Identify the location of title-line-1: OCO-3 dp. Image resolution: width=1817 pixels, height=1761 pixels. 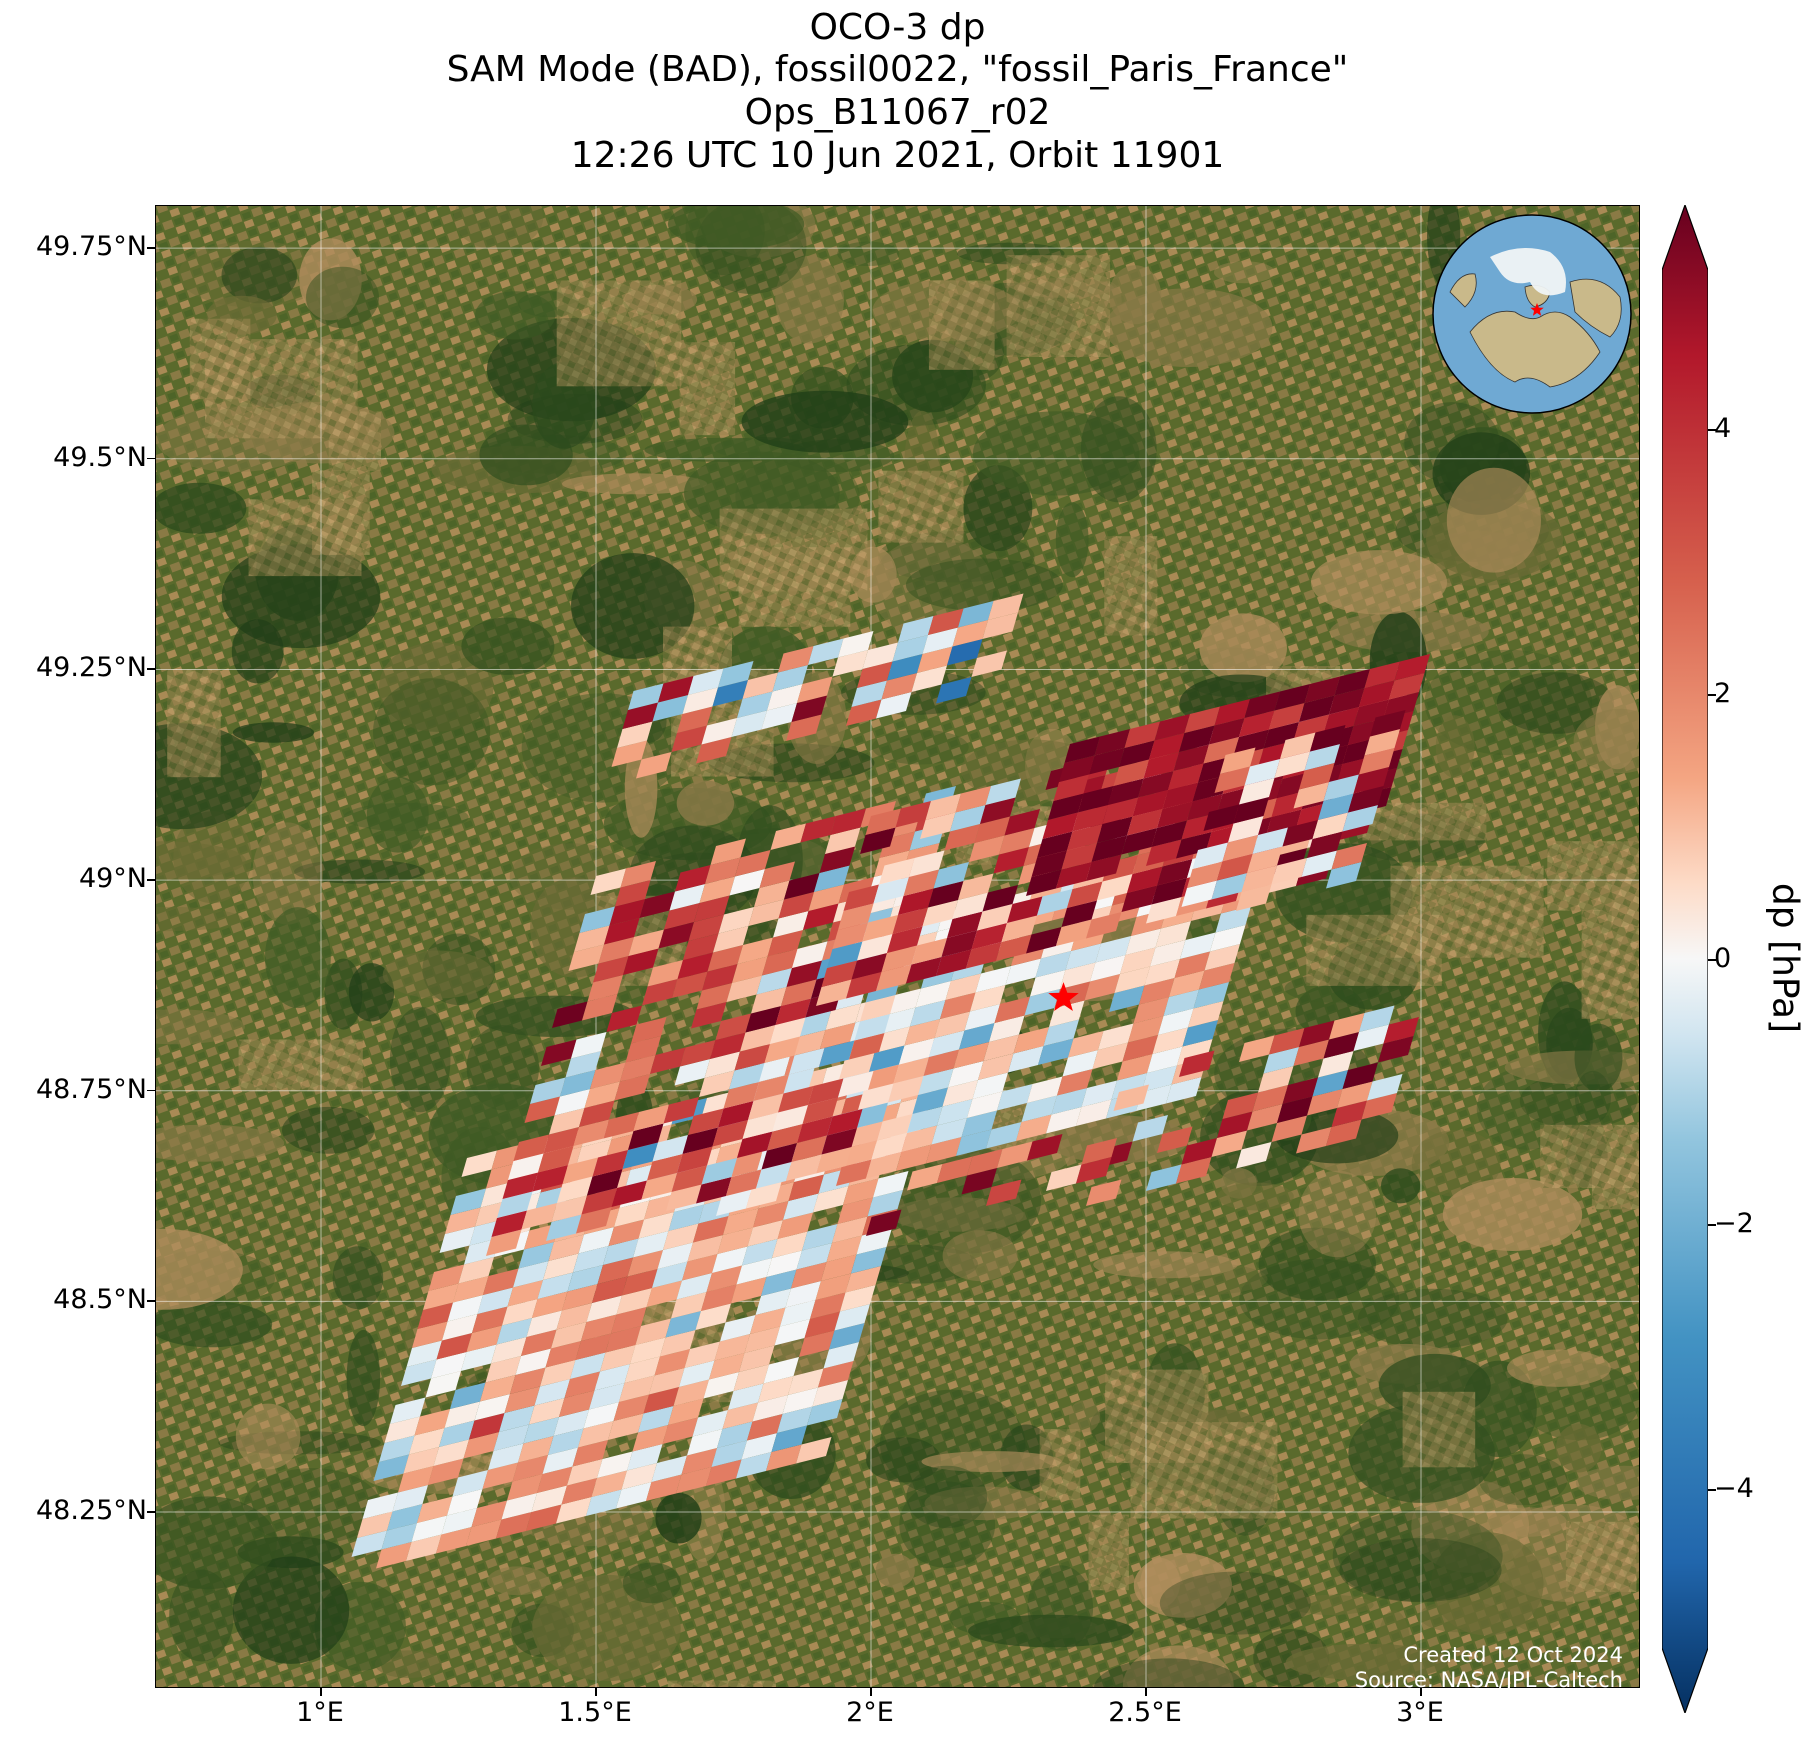
(897, 27).